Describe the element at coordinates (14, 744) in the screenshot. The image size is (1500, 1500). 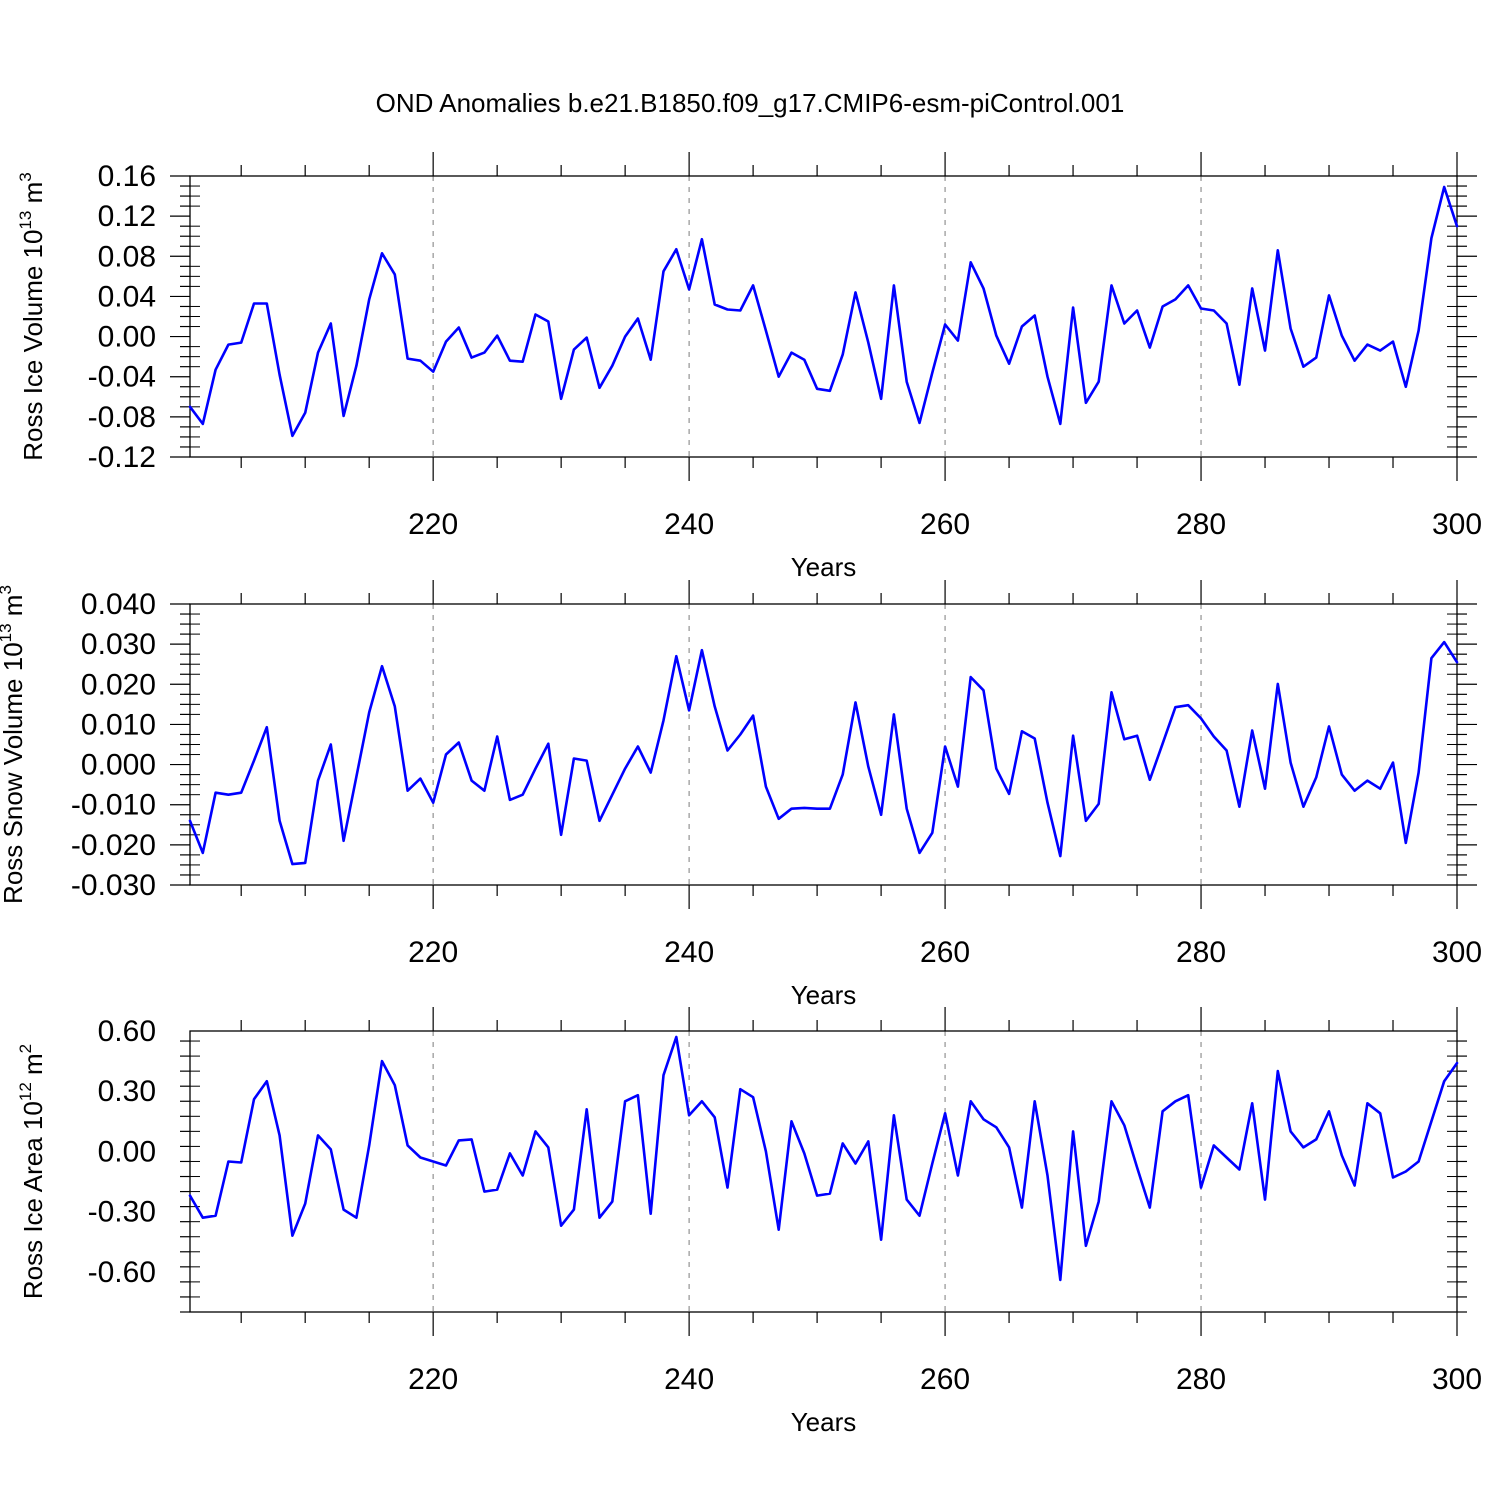
I see `y-axis-label: Ross Snow Volume 1013 m3` at that location.